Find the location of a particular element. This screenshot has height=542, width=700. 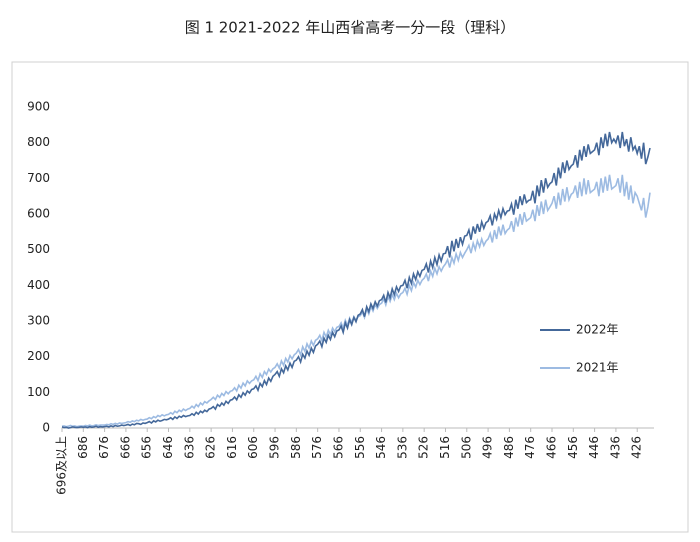

x-tick-label: 536 is located at coordinates (402, 447).